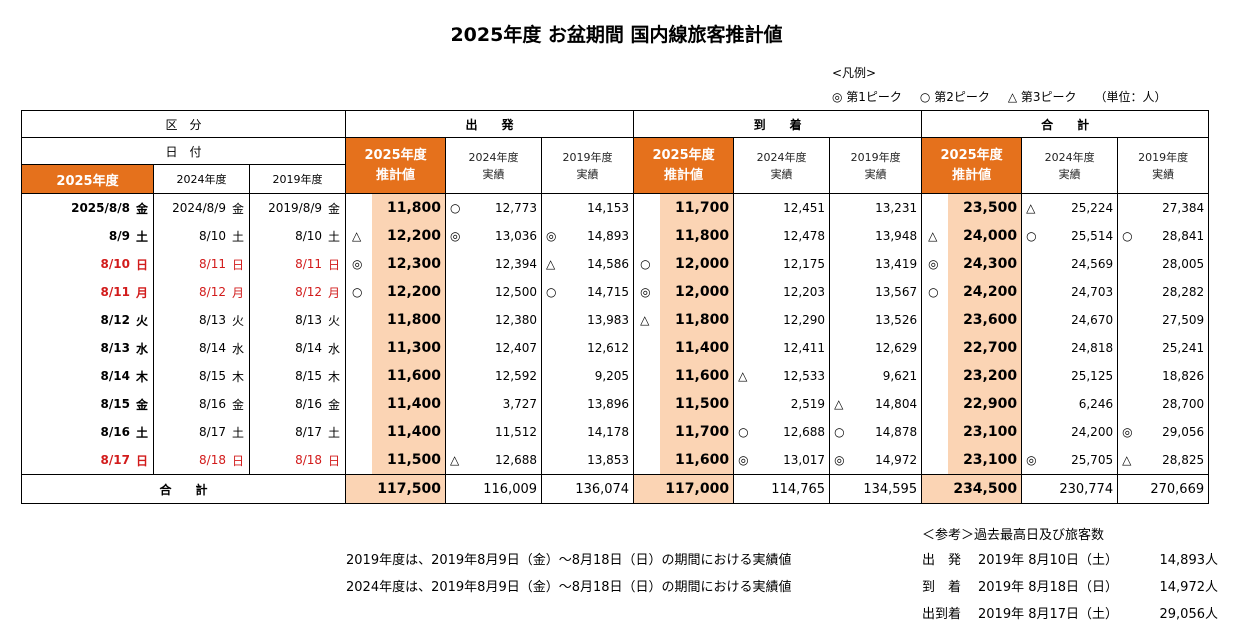 The height and width of the screenshot is (639, 1233). Describe the element at coordinates (141, 236) in the screenshot. I see `date-2025-weekday: 土` at that location.